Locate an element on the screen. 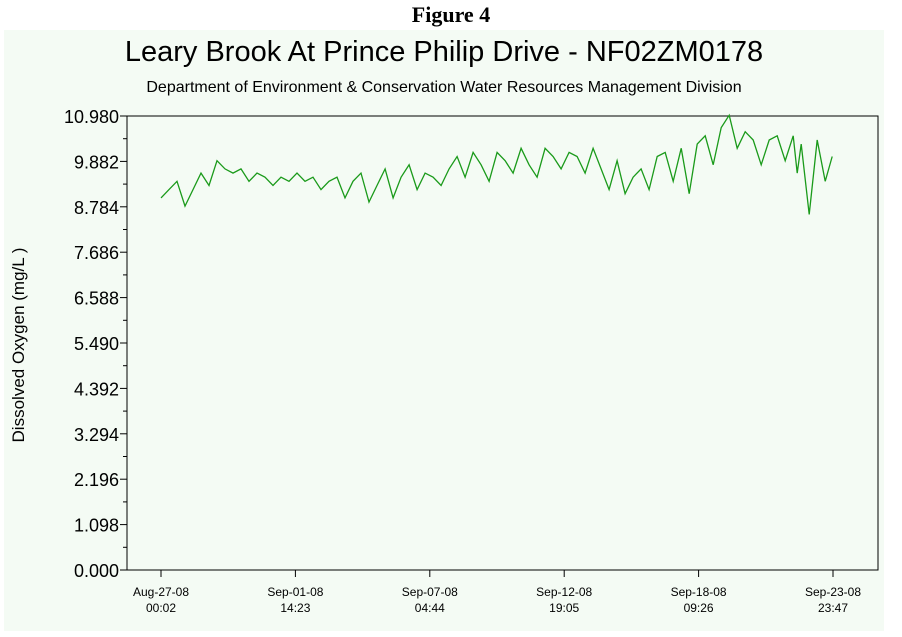 The image size is (902, 637). y-axis-label: Dissolved Oxygen (mg/L ) is located at coordinates (18, 345).